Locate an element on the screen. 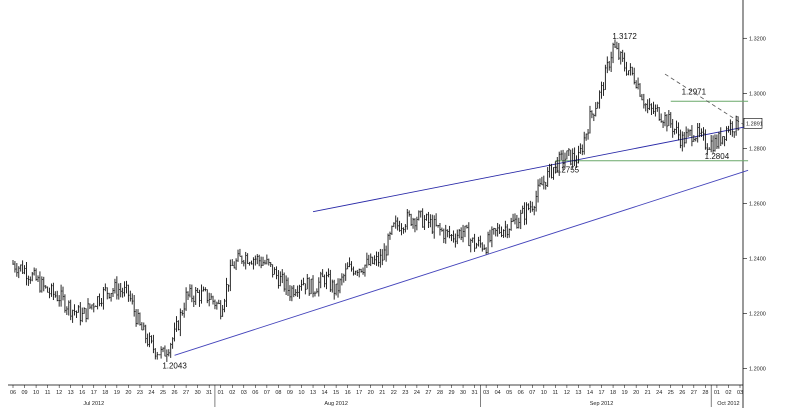 This screenshot has height=420, width=808. x-tick-label: 29 is located at coordinates (451, 393).